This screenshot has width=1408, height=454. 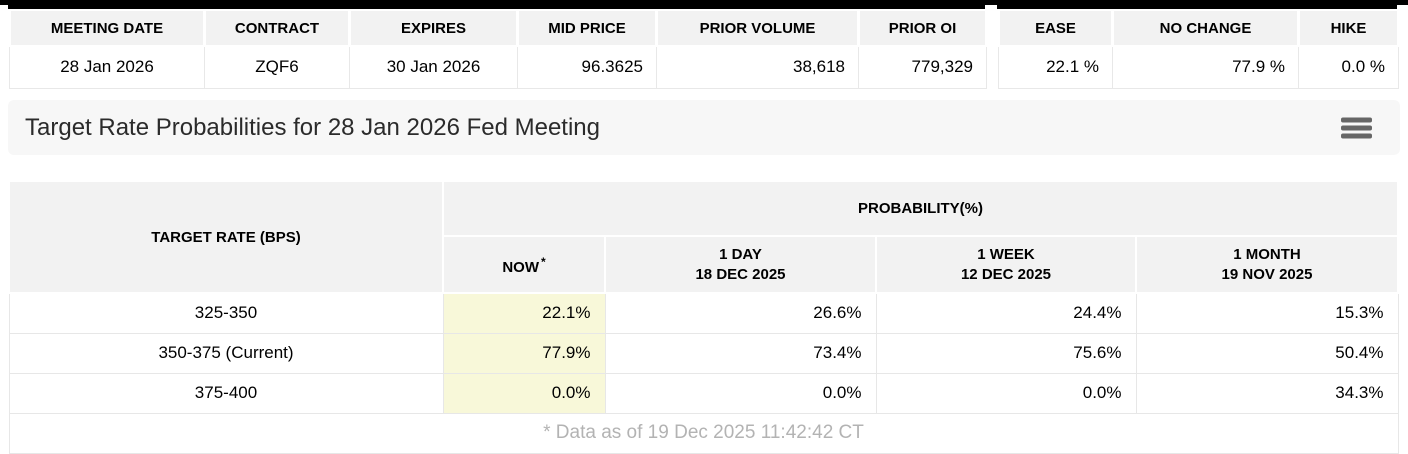 What do you see at coordinates (1006, 393) in the screenshot?
I see `one-week-probability: 0.0%` at bounding box center [1006, 393].